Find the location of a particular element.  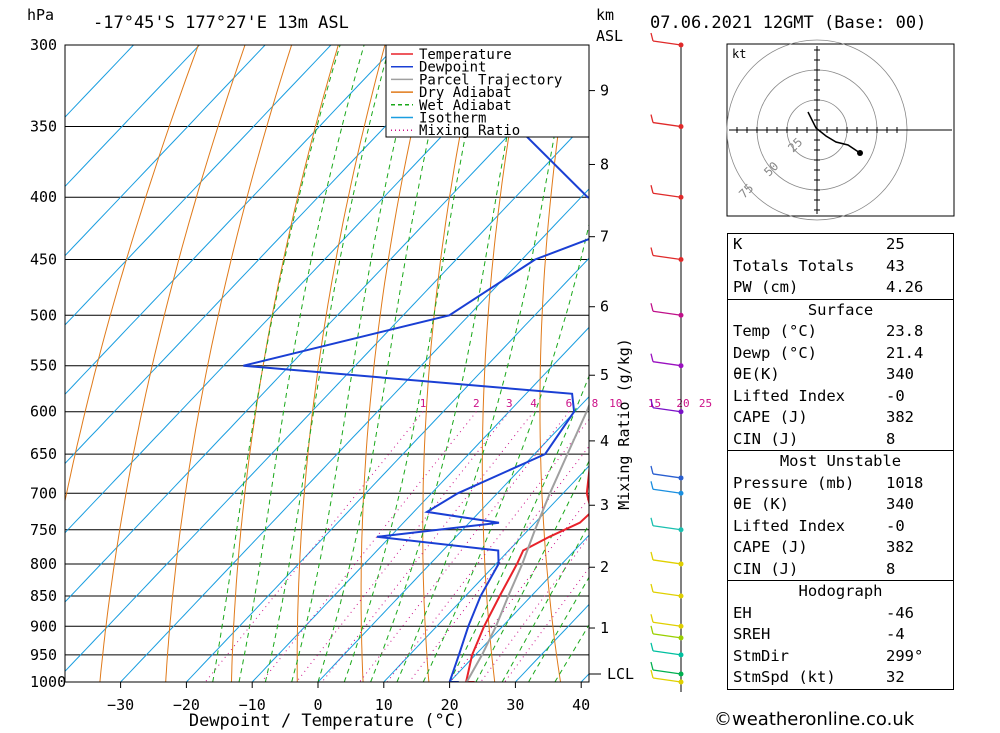

legend-label-1: Dewpoint is located at coordinates (452, 68).